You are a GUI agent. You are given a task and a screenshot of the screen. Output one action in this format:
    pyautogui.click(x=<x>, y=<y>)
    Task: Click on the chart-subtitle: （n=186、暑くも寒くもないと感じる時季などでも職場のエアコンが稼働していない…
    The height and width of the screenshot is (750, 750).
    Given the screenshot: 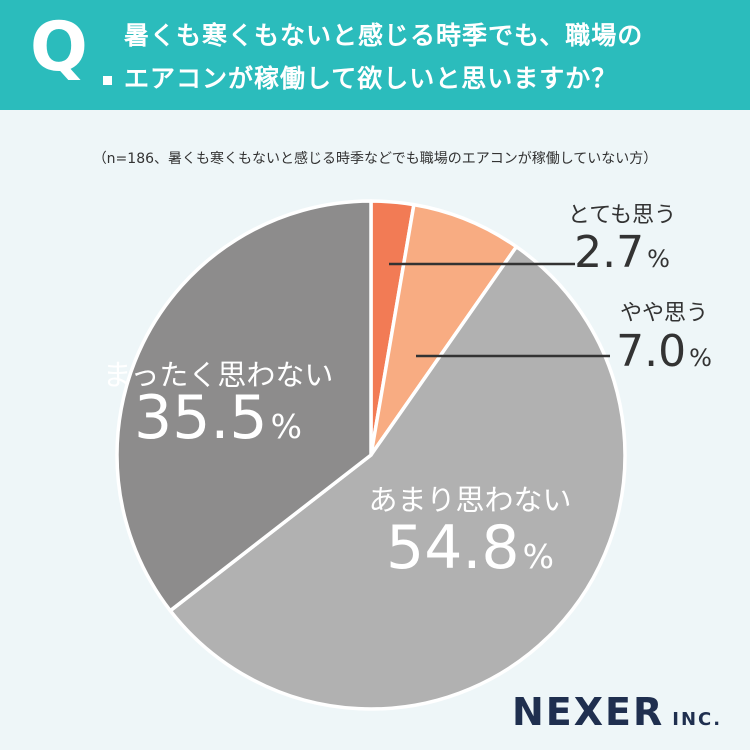 What is the action you would take?
    pyautogui.click(x=375, y=159)
    